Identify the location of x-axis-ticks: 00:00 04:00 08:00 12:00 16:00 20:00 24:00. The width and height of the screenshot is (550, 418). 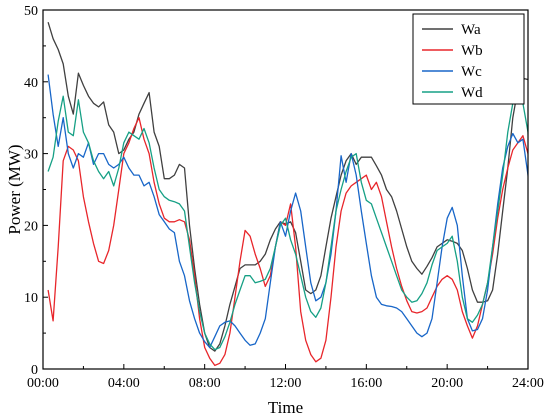
(285, 377).